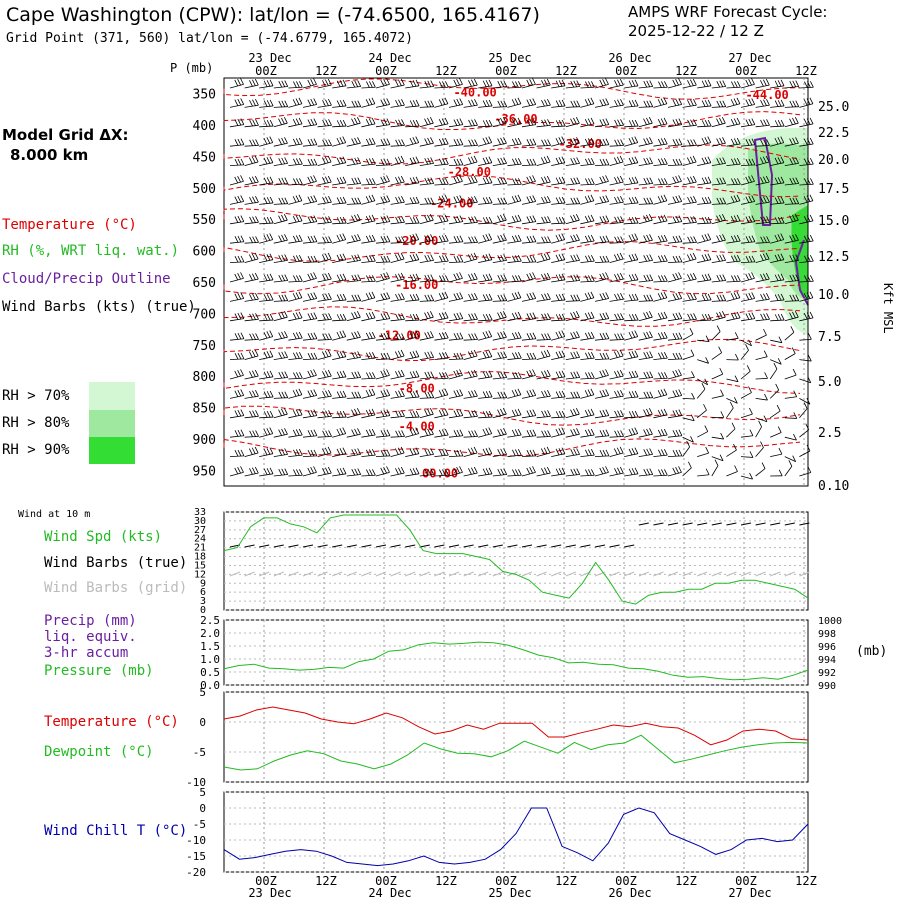 This screenshot has width=900, height=900. I want to click on legend-precip: Precip (mm), so click(90, 621).